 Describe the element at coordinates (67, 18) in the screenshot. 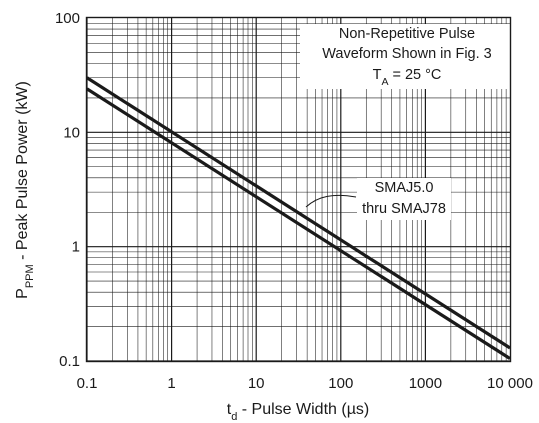

I see `y-tick-label: 100` at that location.